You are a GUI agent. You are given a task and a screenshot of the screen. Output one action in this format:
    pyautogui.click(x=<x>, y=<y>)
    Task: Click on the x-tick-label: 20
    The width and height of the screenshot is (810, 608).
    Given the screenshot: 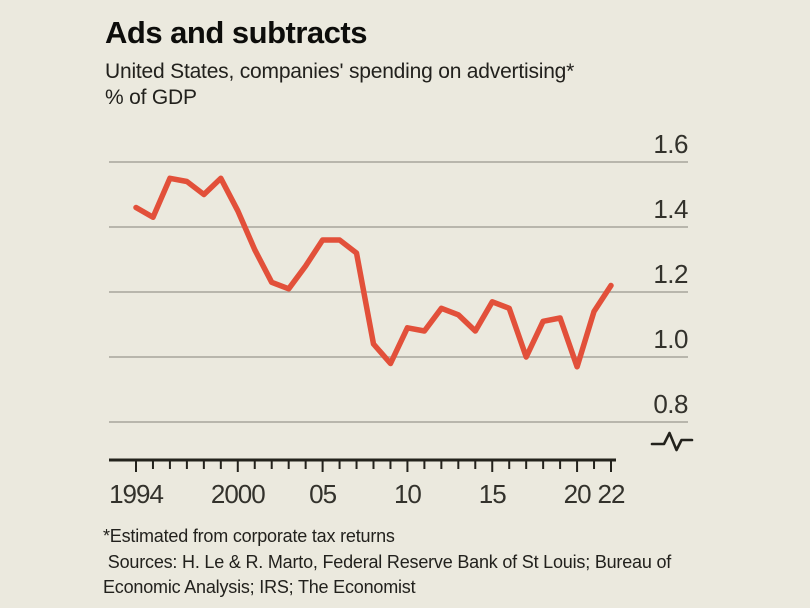 What is the action you would take?
    pyautogui.click(x=577, y=494)
    